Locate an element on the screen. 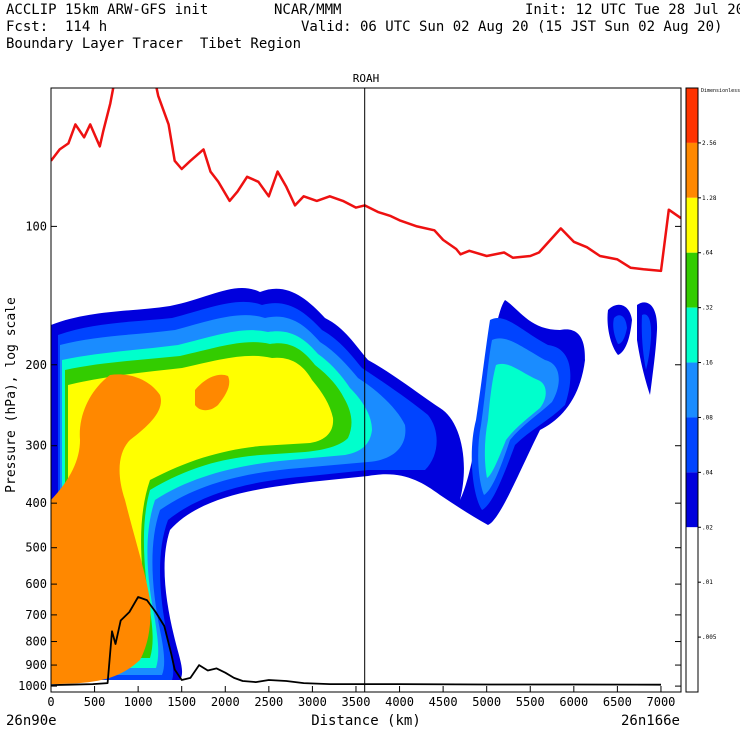  x-tick-label: 1000 is located at coordinates (138, 702).